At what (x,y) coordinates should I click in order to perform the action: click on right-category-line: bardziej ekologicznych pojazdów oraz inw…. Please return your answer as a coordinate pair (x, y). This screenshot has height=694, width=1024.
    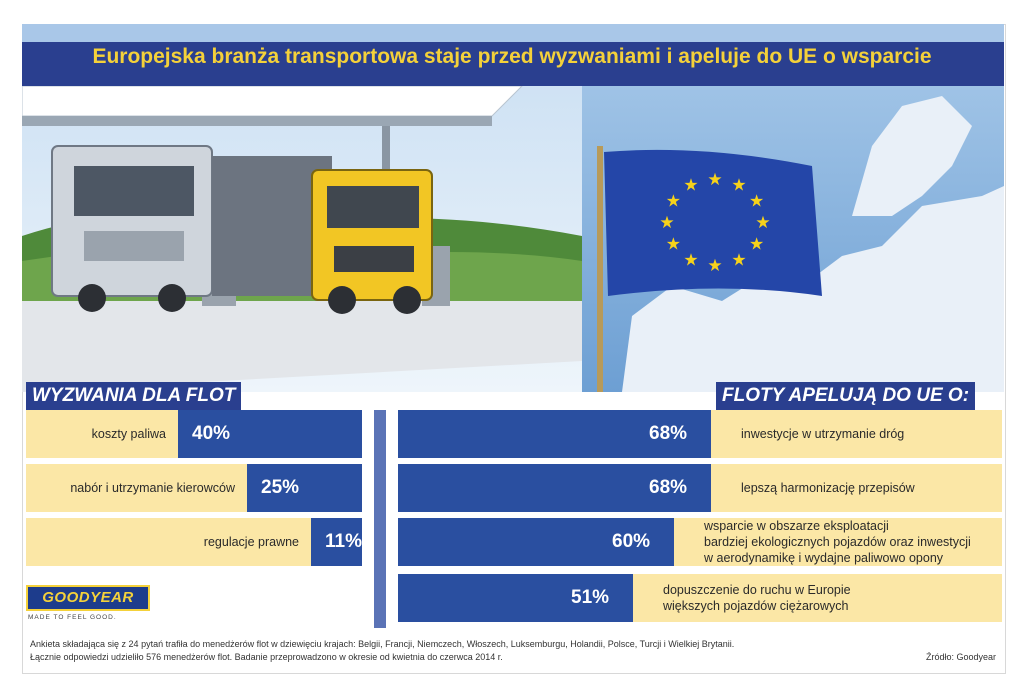
    Looking at the image, I should click on (837, 542).